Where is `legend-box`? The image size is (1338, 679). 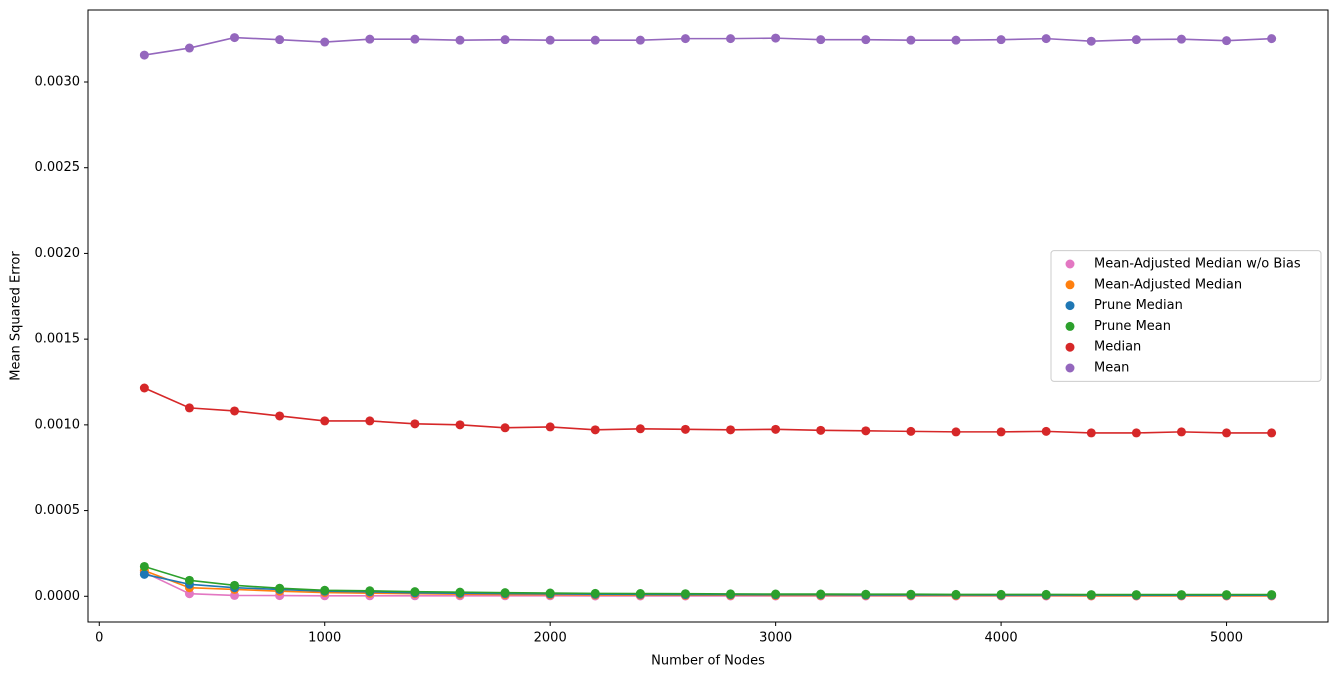
legend-box is located at coordinates (1186, 316).